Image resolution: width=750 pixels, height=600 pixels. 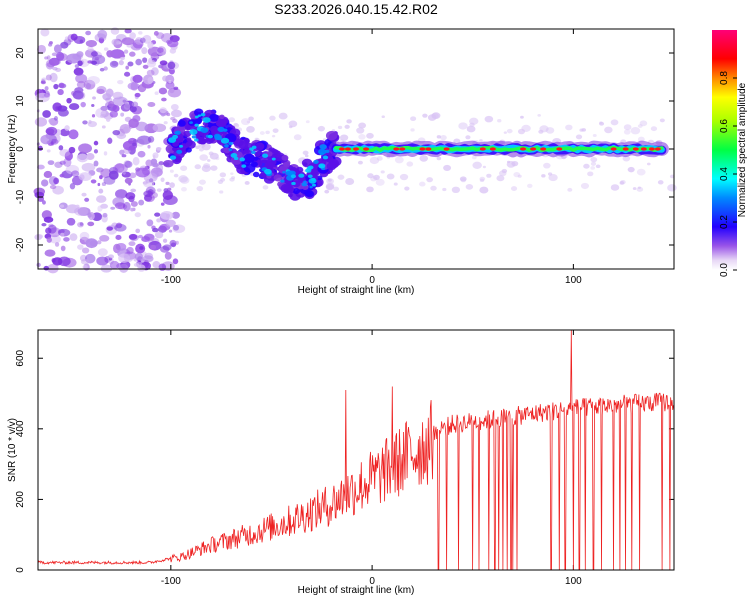 What do you see at coordinates (20, 428) in the screenshot?
I see `snr-ytick-label: 400` at bounding box center [20, 428].